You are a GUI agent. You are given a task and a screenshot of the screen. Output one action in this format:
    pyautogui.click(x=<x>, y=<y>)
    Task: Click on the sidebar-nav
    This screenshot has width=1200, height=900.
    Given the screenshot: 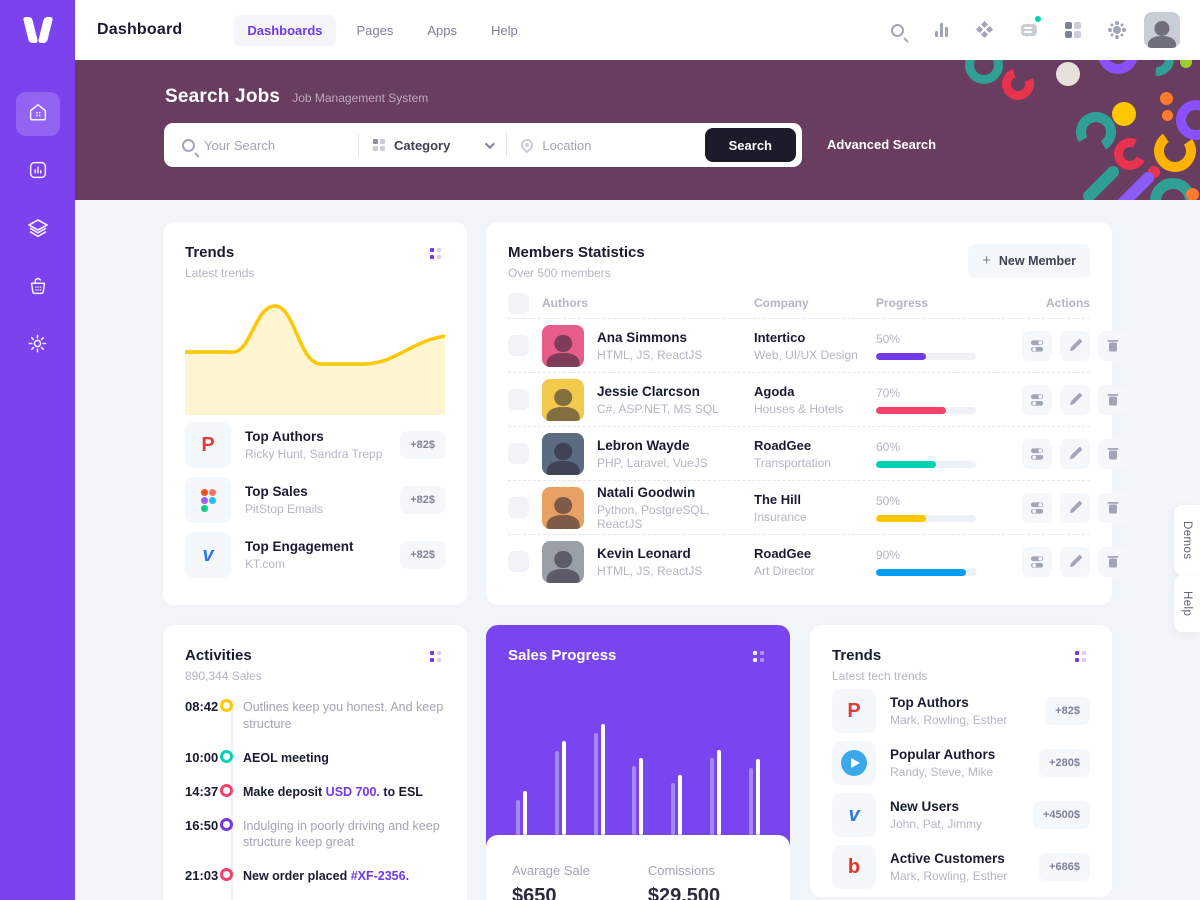 What is the action you would take?
    pyautogui.click(x=37, y=230)
    